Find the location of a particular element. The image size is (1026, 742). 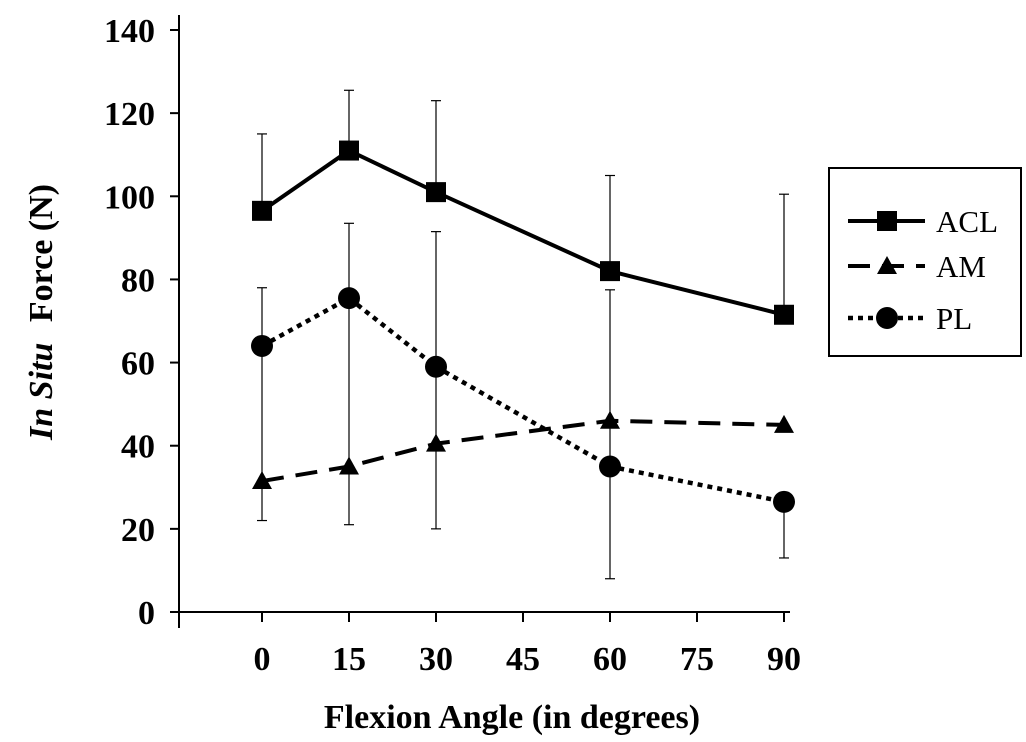

series-line-am is located at coordinates (523, 451).